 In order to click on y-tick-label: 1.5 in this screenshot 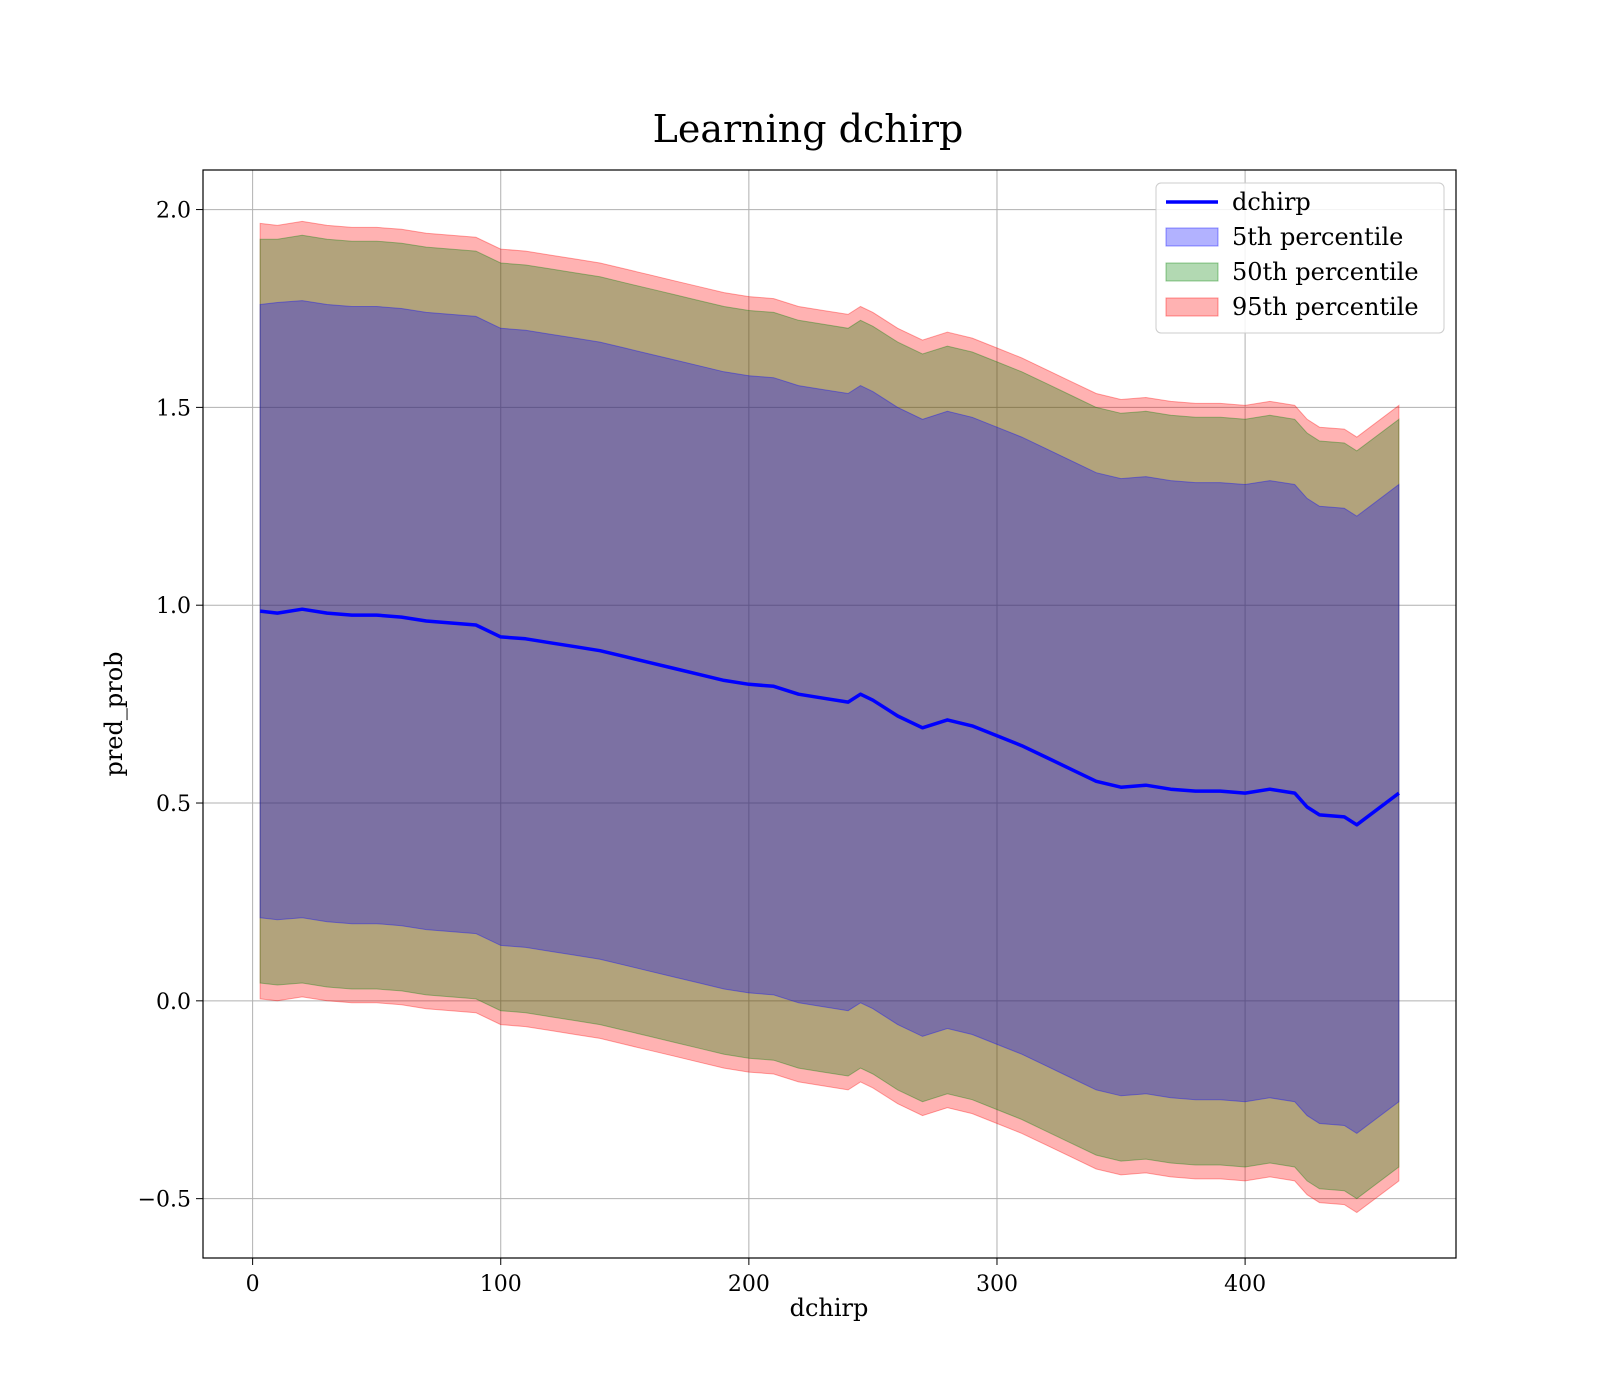, I will do `click(173, 408)`.